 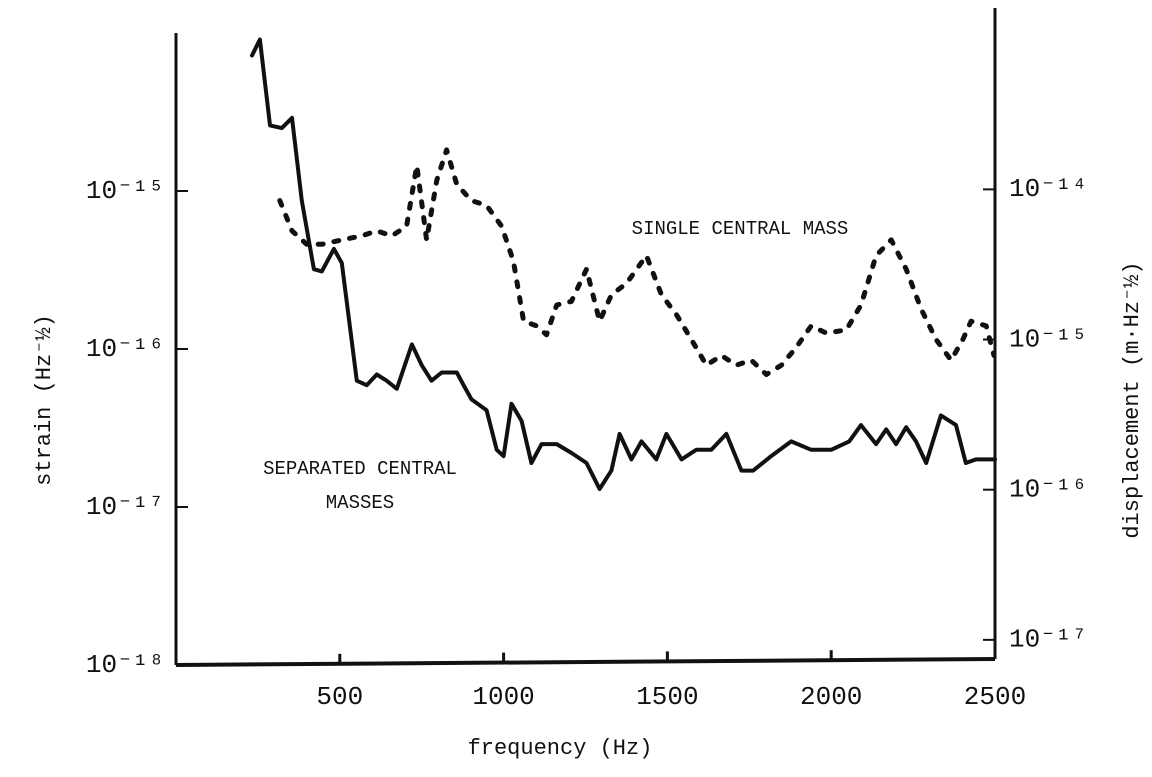 I want to click on x-axis, so click(x=585, y=662).